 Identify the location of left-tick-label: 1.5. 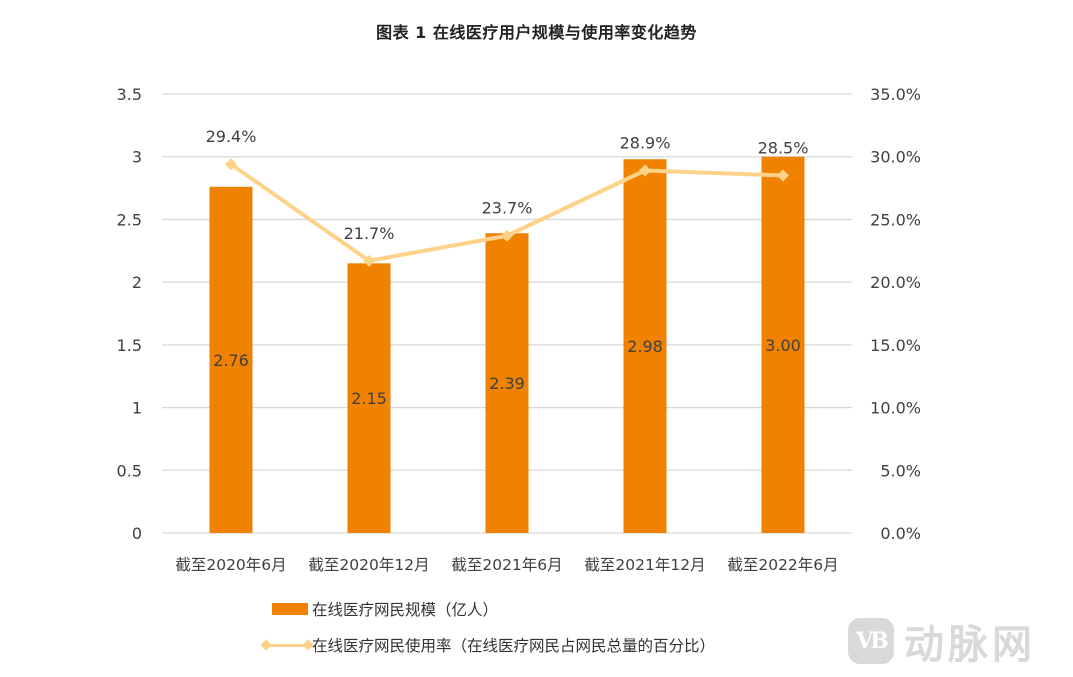
(129, 345).